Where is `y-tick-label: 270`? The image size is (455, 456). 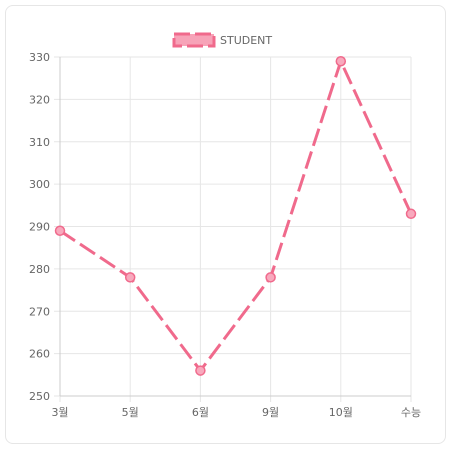
y-tick-label: 270 is located at coordinates (39, 311).